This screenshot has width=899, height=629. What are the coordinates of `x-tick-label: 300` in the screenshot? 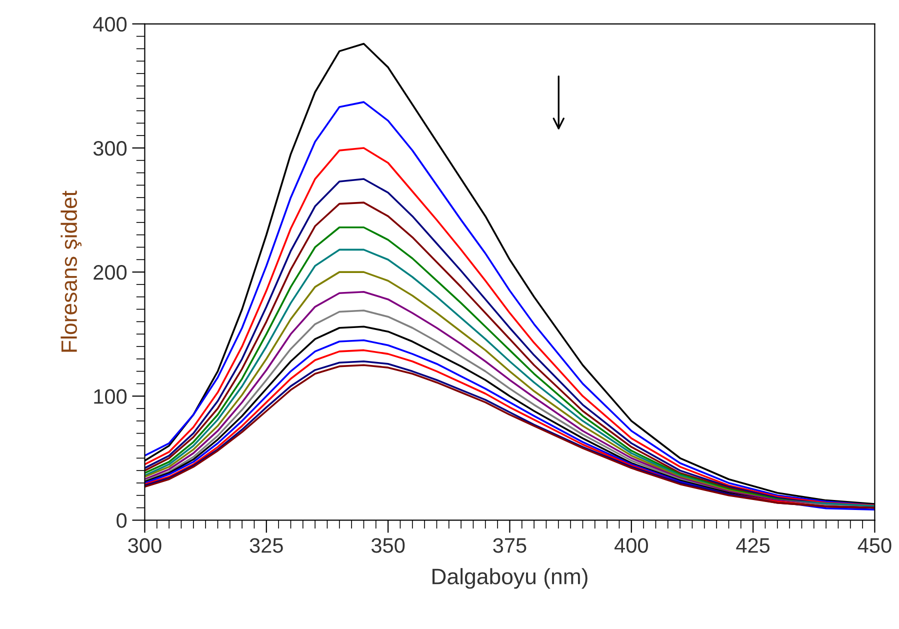 It's located at (145, 545).